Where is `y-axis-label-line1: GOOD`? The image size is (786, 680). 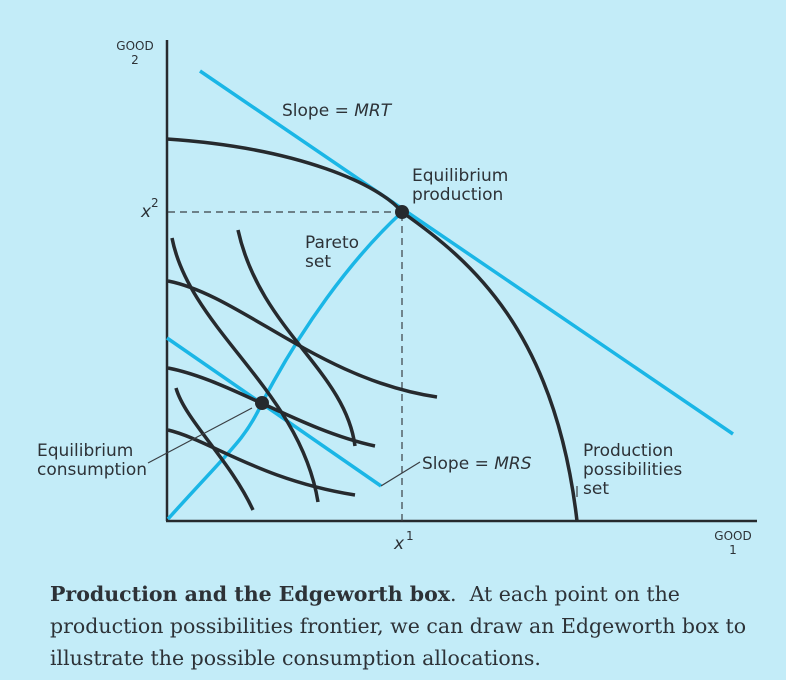
y-axis-label-line1: GOOD is located at coordinates (134, 46).